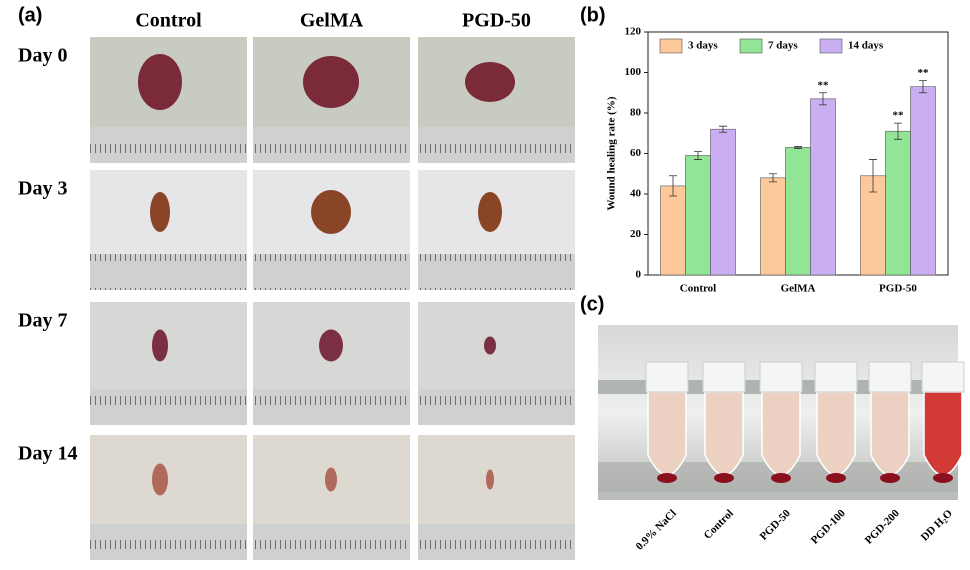 The width and height of the screenshot is (970, 570). I want to click on panel-label: (a), so click(30, 15).